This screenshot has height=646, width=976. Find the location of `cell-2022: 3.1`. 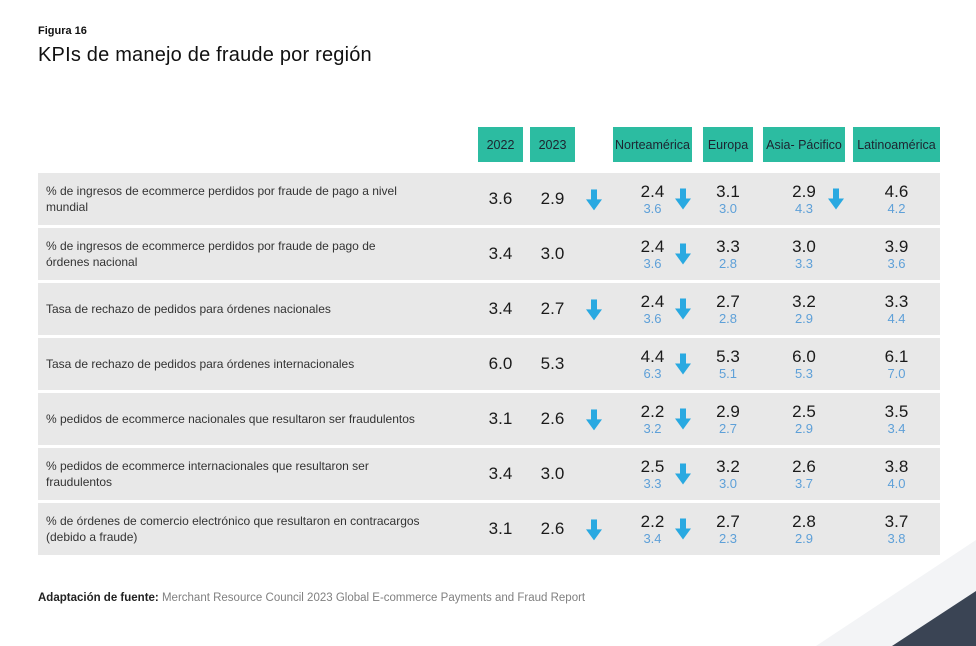

cell-2022: 3.1 is located at coordinates (500, 528).